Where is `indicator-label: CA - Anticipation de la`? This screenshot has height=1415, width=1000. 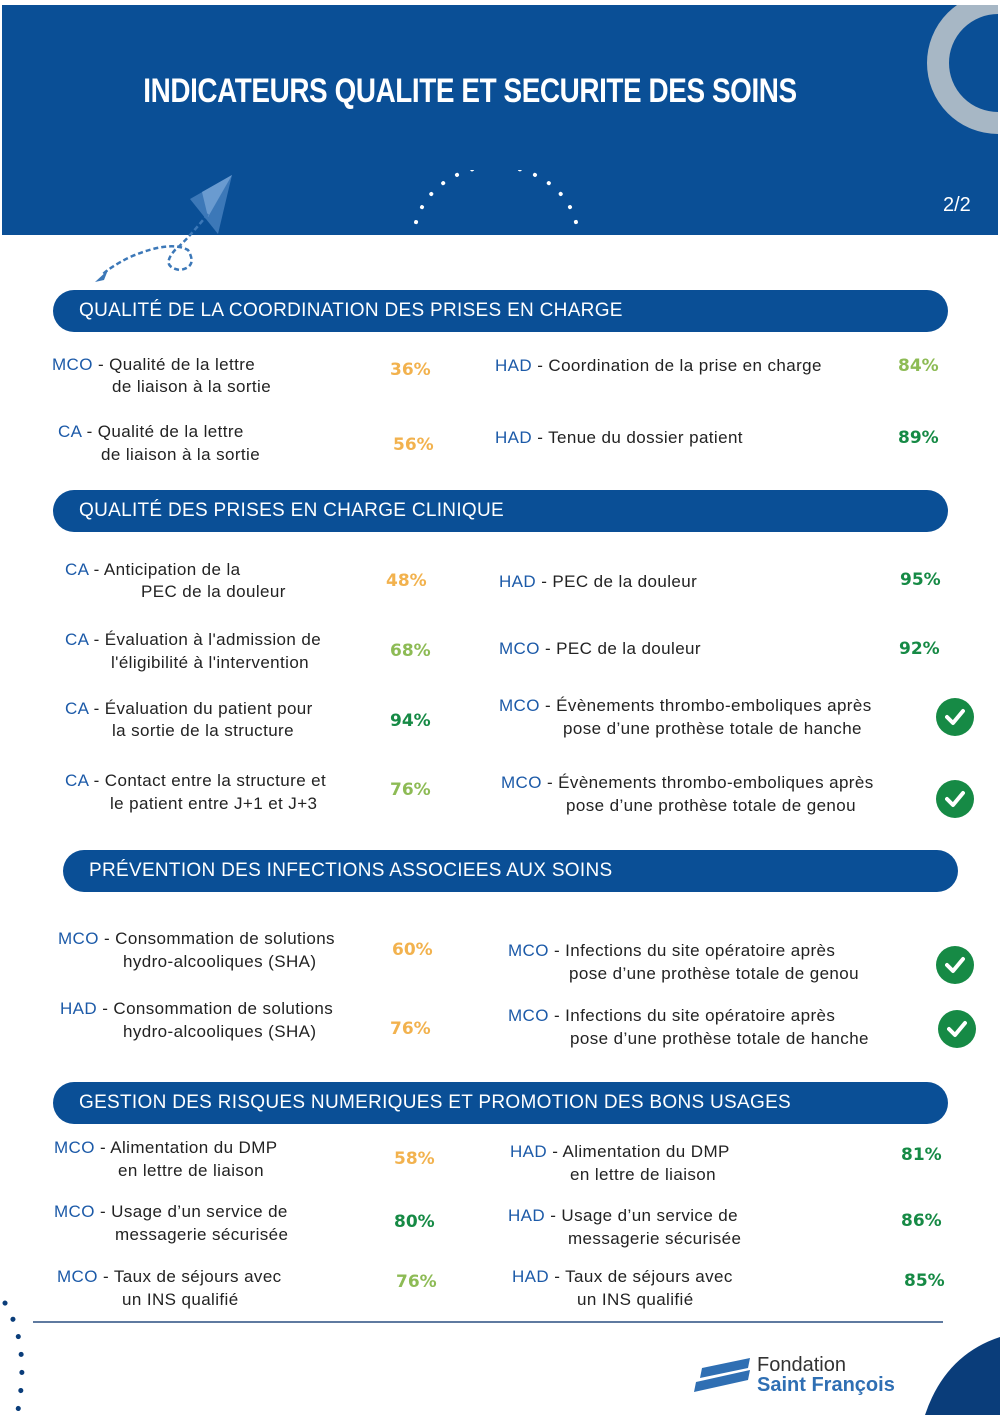 indicator-label: CA - Anticipation de la is located at coordinates (153, 570).